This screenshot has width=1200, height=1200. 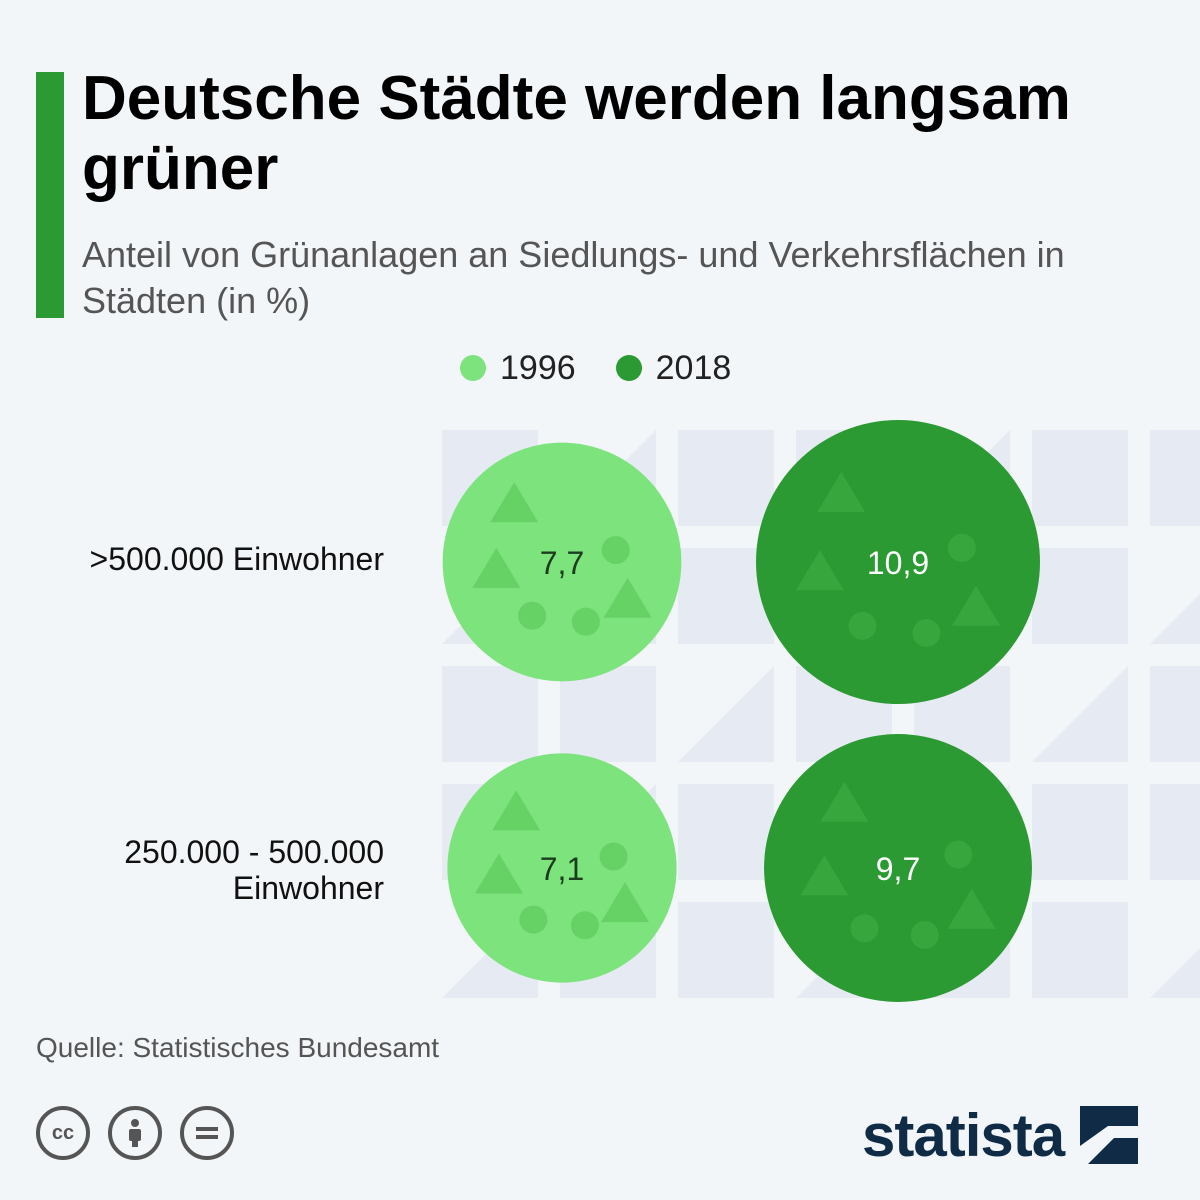 I want to click on legend-swatch-2018, so click(x=628, y=368).